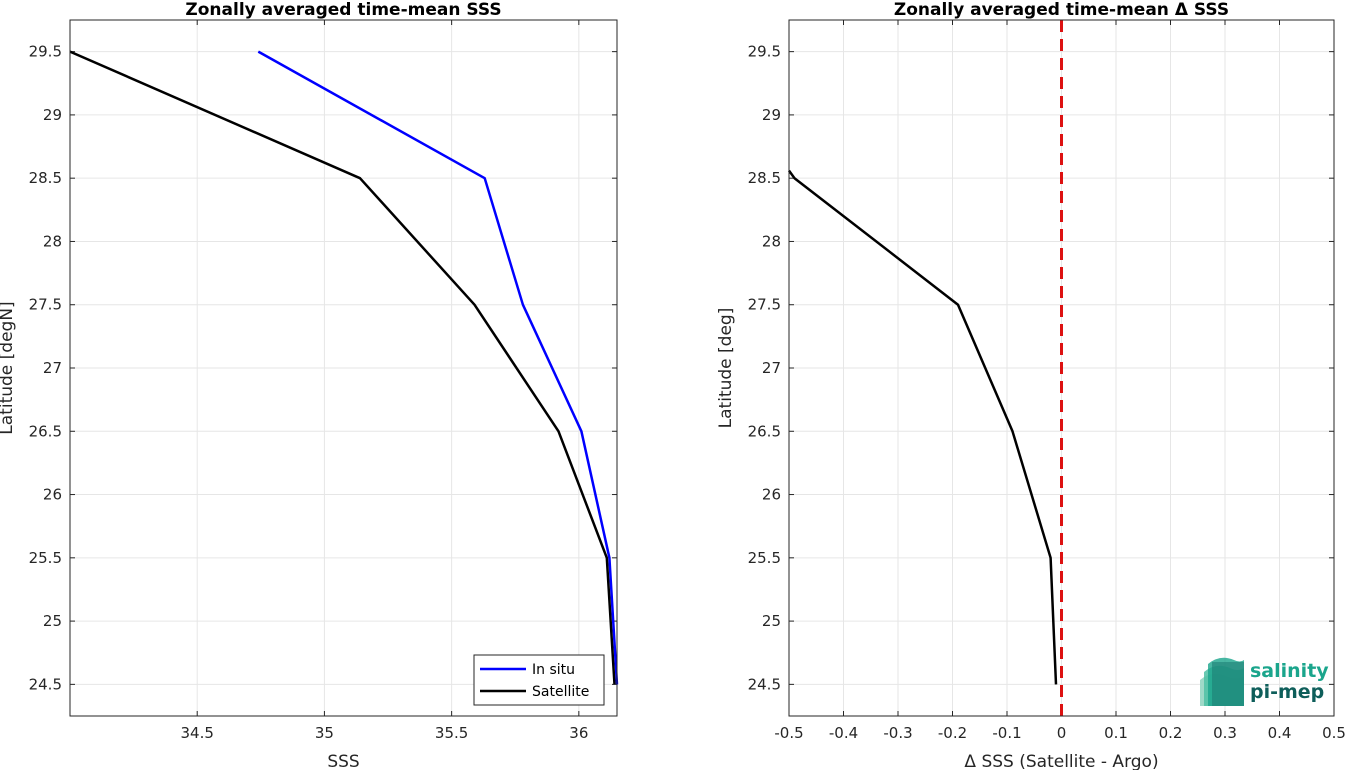 This screenshot has height=770, width=1347. What do you see at coordinates (8, 367) in the screenshot?
I see `sss-y-axis-label: Latitude [degN]` at bounding box center [8, 367].